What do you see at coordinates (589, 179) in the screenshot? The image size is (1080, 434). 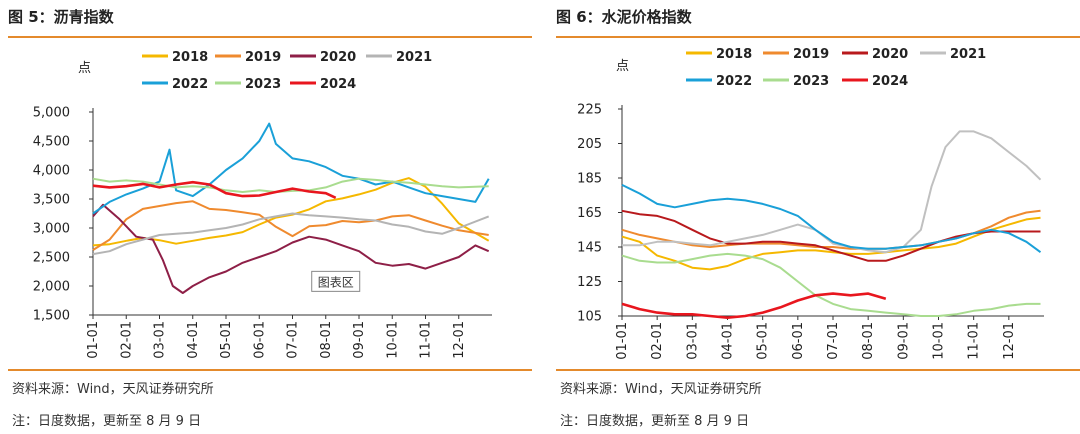 I see `y-tick-label: 185` at bounding box center [589, 179].